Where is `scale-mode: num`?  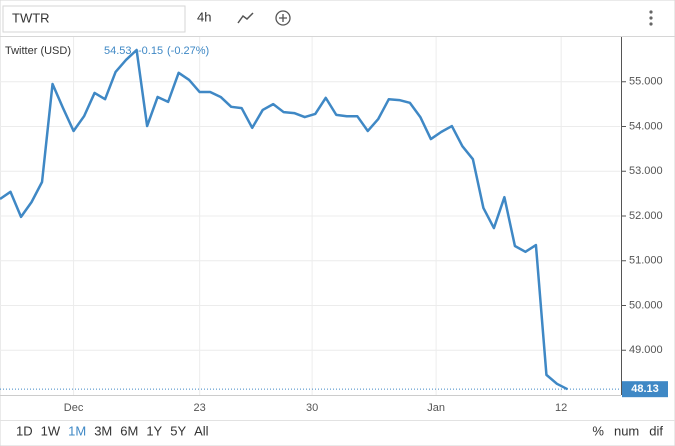 scale-mode: num is located at coordinates (626, 430).